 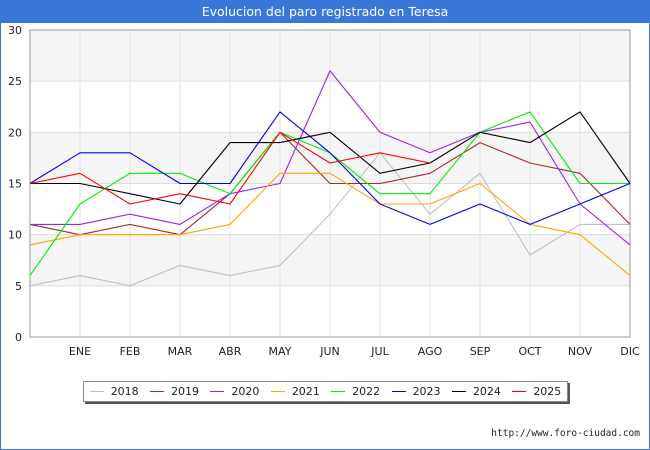 What do you see at coordinates (15, 132) in the screenshot?
I see `y-tick-label: 20` at bounding box center [15, 132].